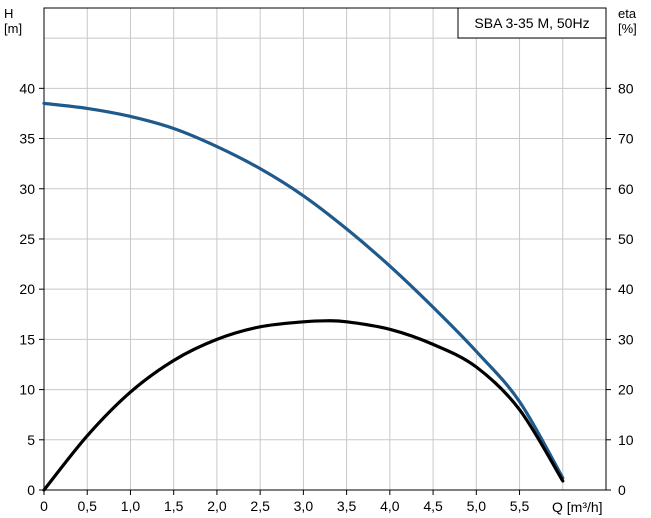 The width and height of the screenshot is (651, 518). I want to click on left-tick-label: 15, so click(27, 339).